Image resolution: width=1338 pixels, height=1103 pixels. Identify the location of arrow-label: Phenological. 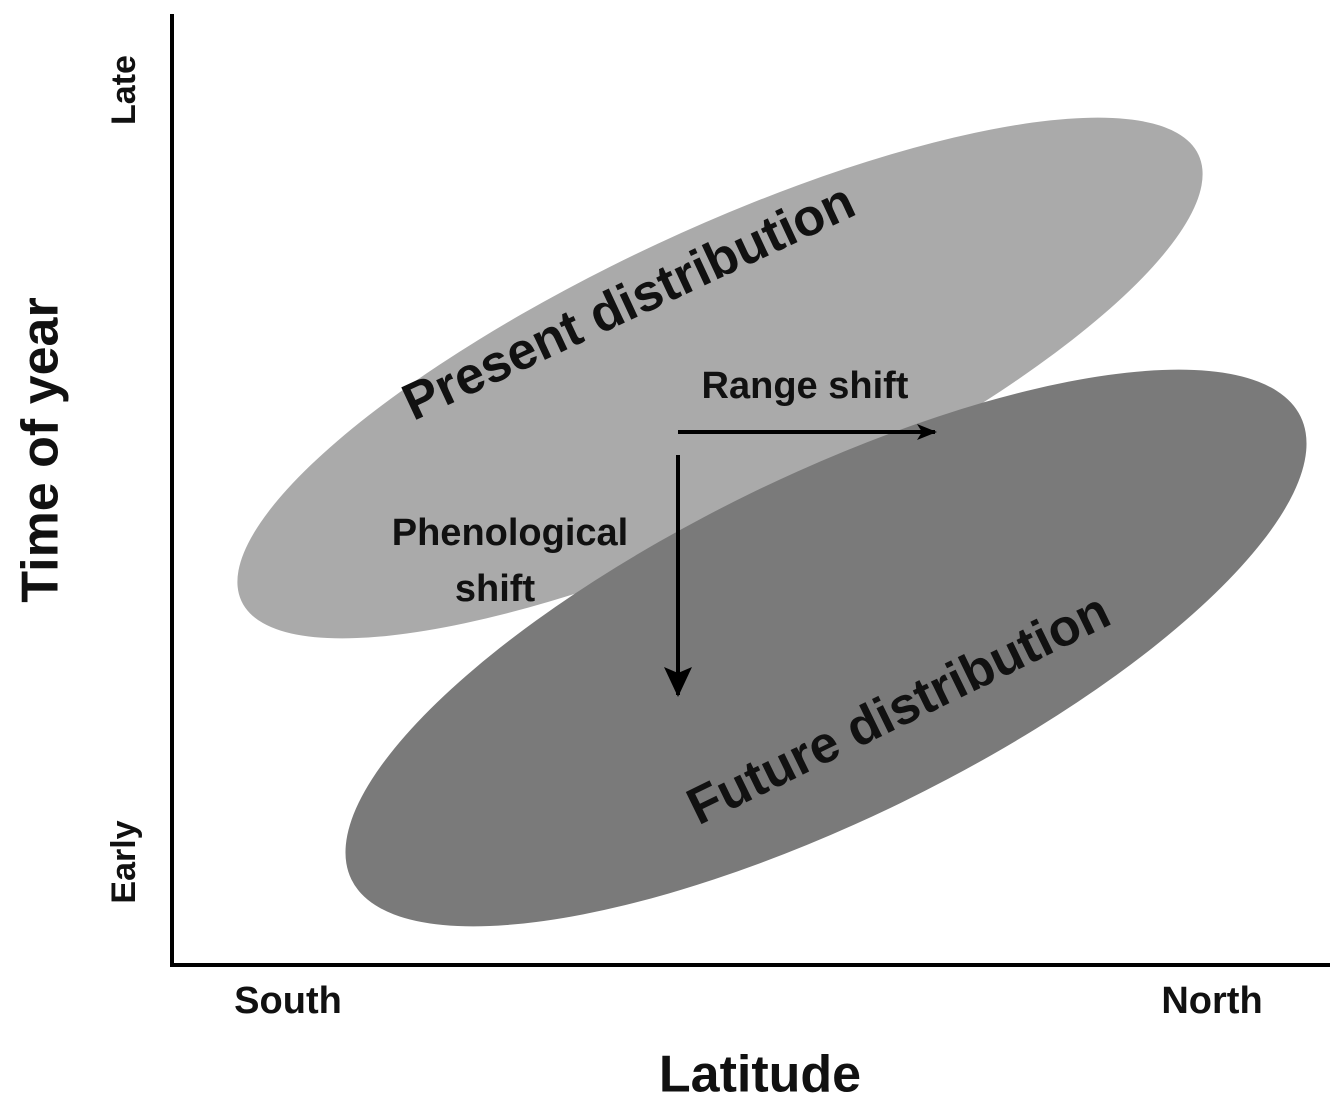
(510, 533).